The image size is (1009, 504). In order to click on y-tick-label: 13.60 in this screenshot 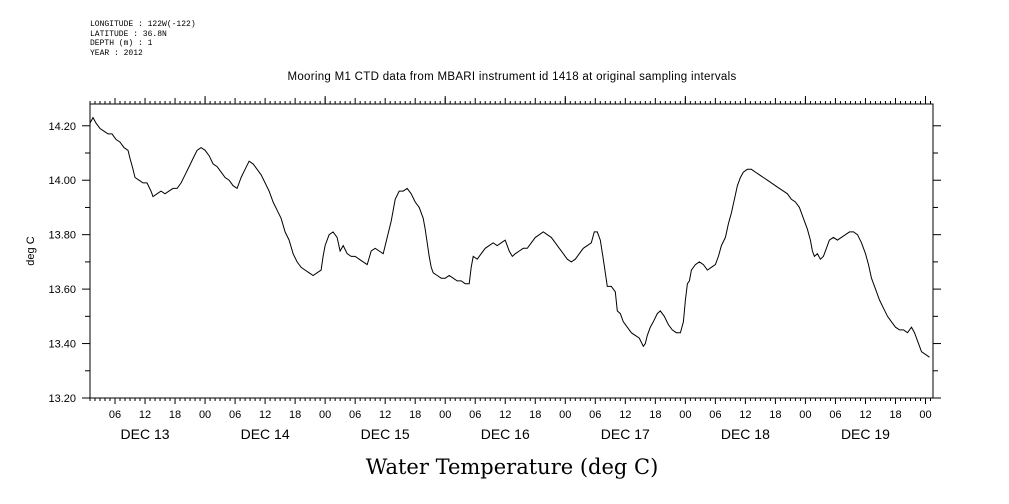, I will do `click(62, 290)`.